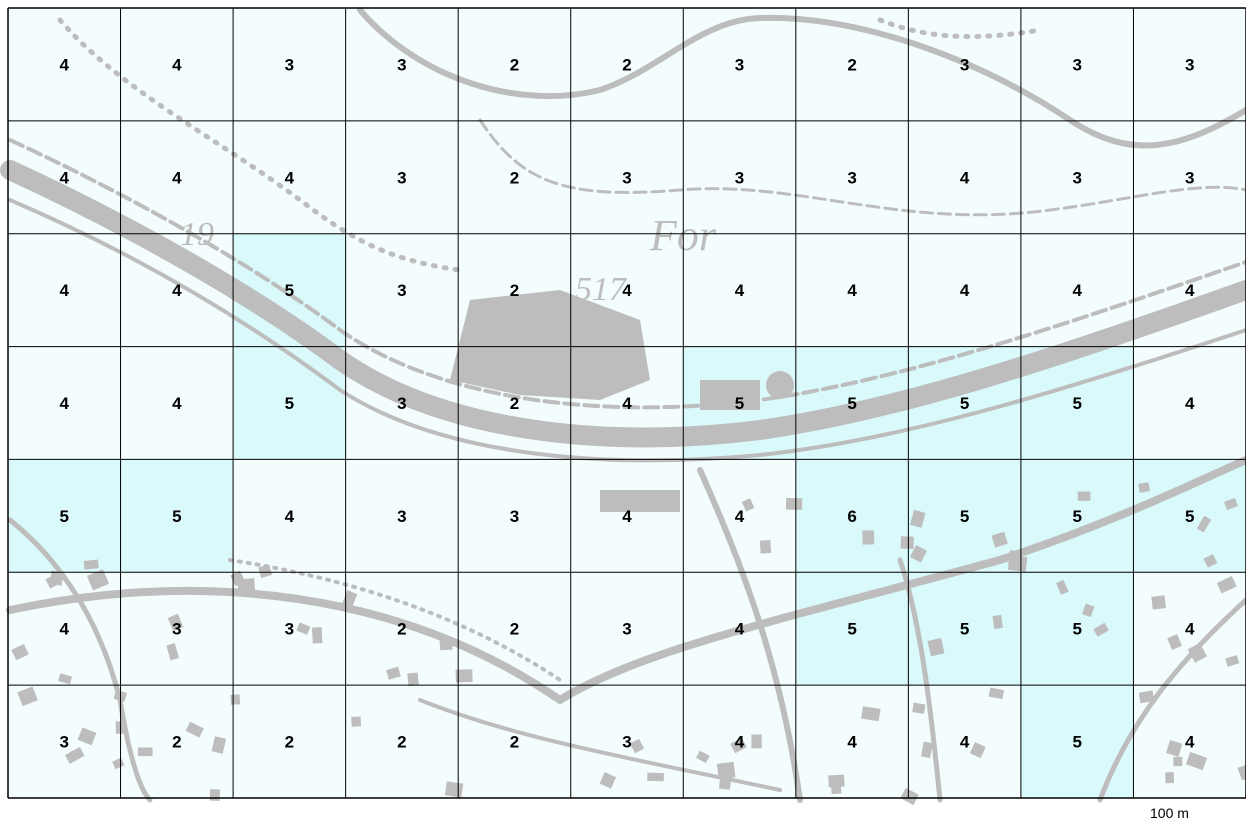 The width and height of the screenshot is (1246, 825). What do you see at coordinates (862, 167) in the screenshot?
I see `upper-path` at bounding box center [862, 167].